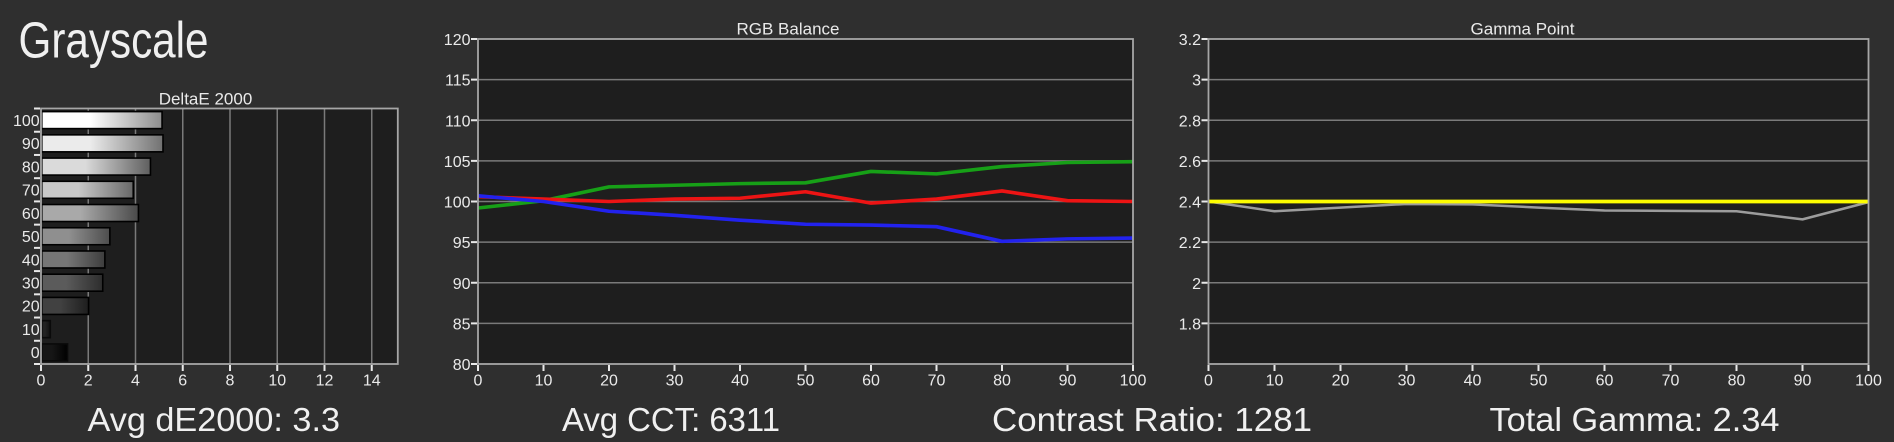 The height and width of the screenshot is (442, 1894). What do you see at coordinates (457, 162) in the screenshot?
I see `svg-text: 105` at bounding box center [457, 162].